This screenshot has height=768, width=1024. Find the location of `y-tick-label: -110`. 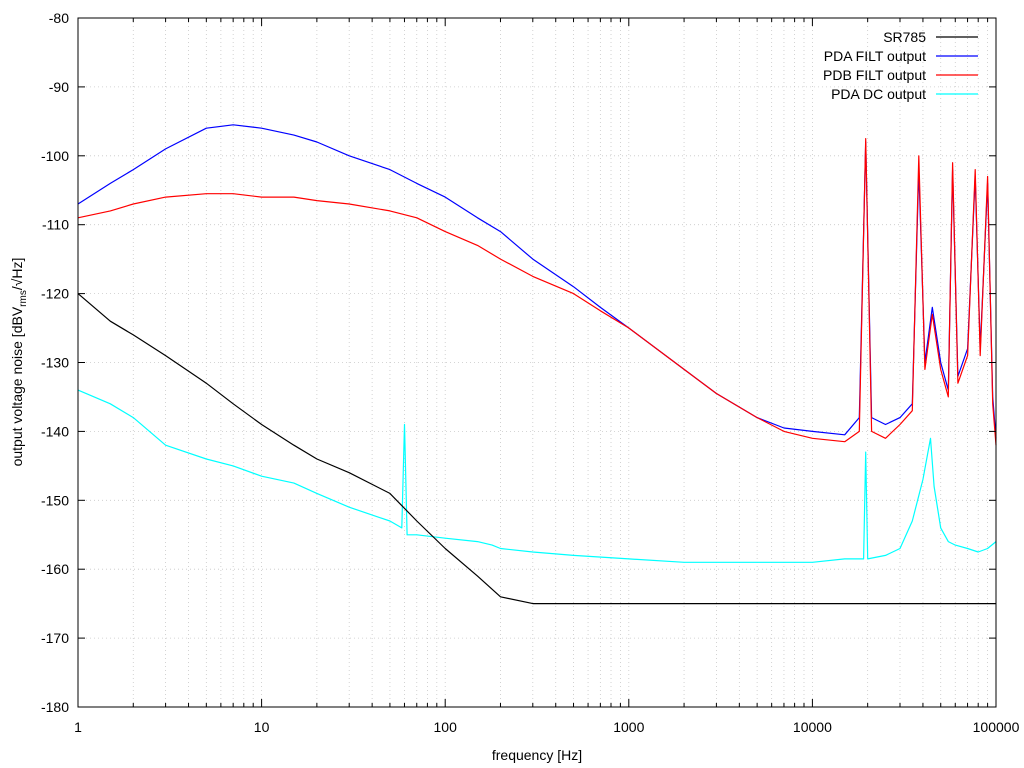

y-tick-label: -110 is located at coordinates (55, 225).